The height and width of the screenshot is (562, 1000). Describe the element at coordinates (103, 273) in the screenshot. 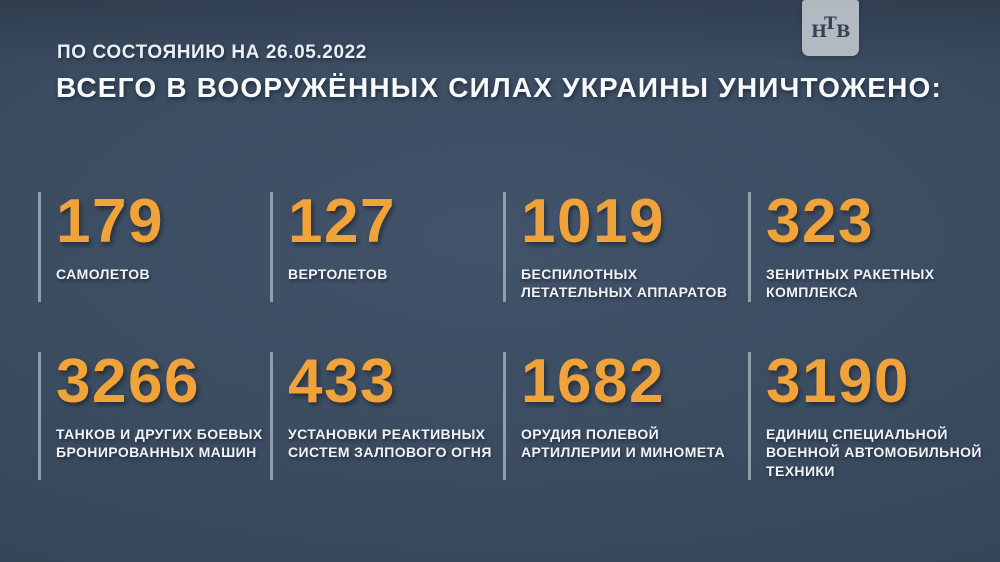

I see `stat-label: САМОЛЕТОВ` at that location.